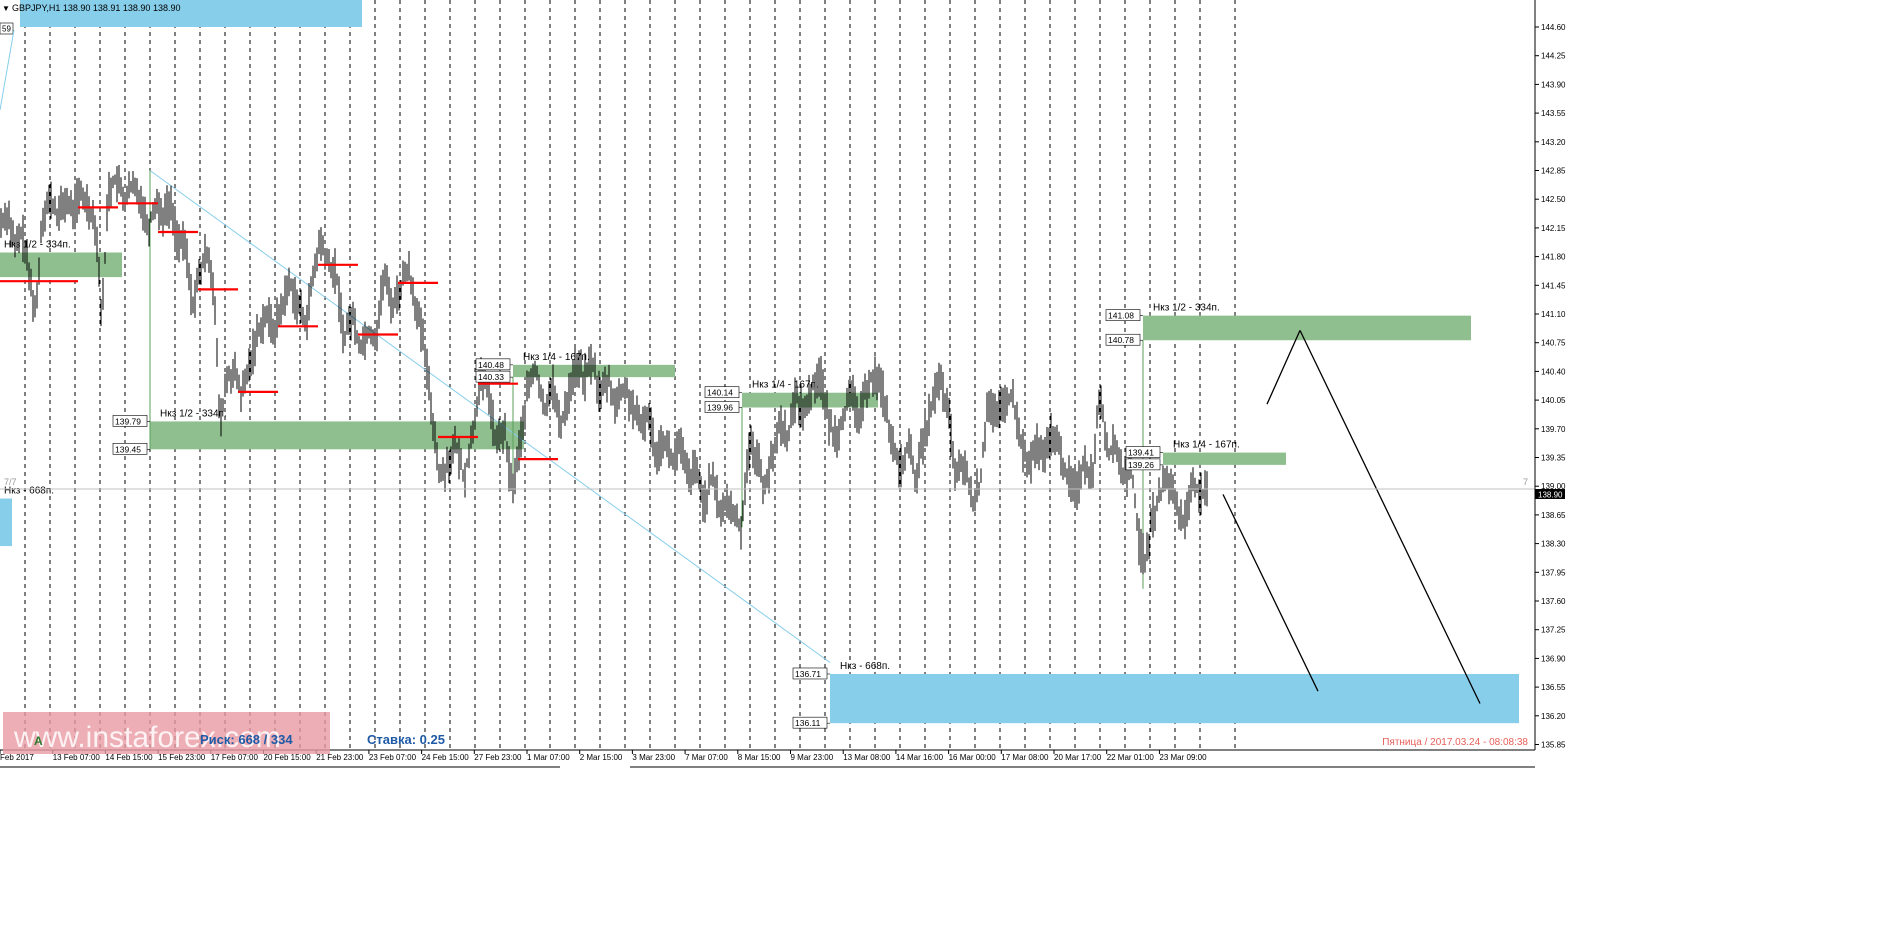 This screenshot has height=927, width=1887. I want to click on time-tick-label: 27 Feb 23:00, so click(498, 757).